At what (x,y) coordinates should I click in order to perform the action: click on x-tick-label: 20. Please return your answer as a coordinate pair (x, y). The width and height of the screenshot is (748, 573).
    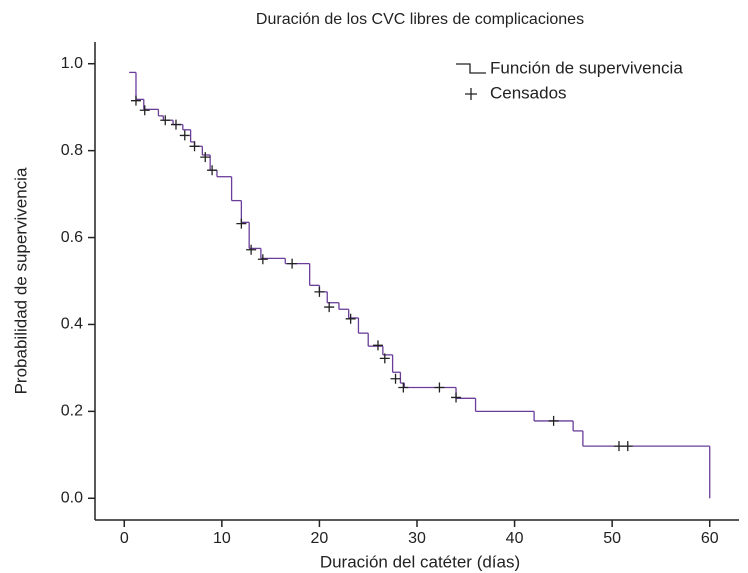
    Looking at the image, I should click on (320, 538).